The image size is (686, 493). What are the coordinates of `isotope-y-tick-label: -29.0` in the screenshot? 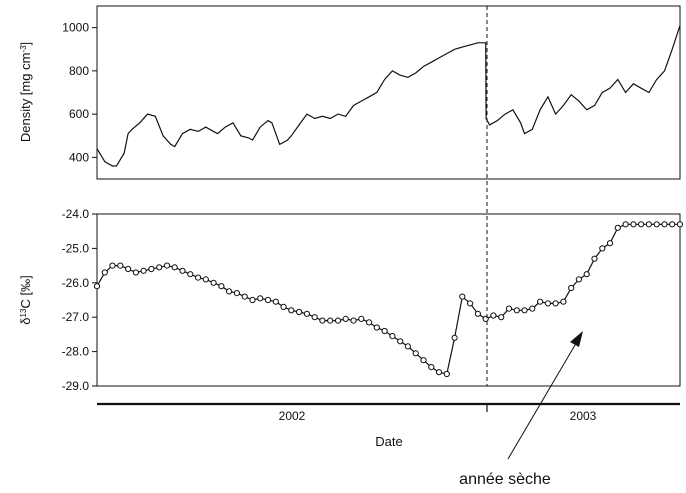 It's located at (76, 386).